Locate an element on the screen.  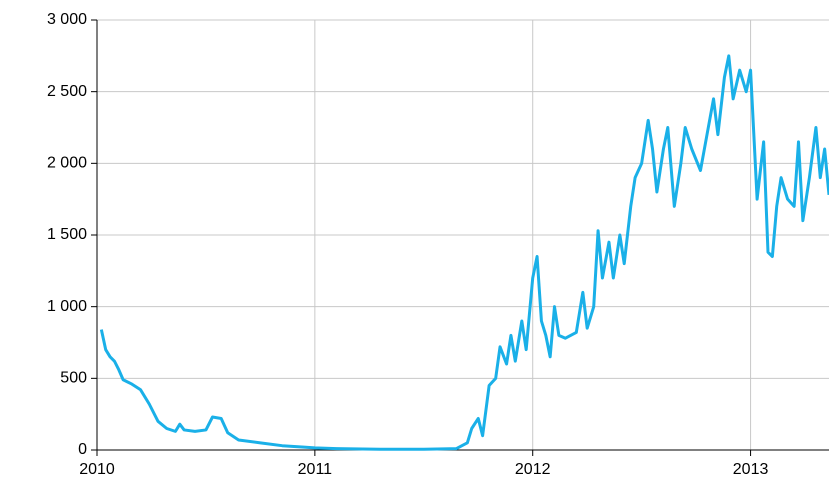
y-tick-label: 2 000 is located at coordinates (67, 163).